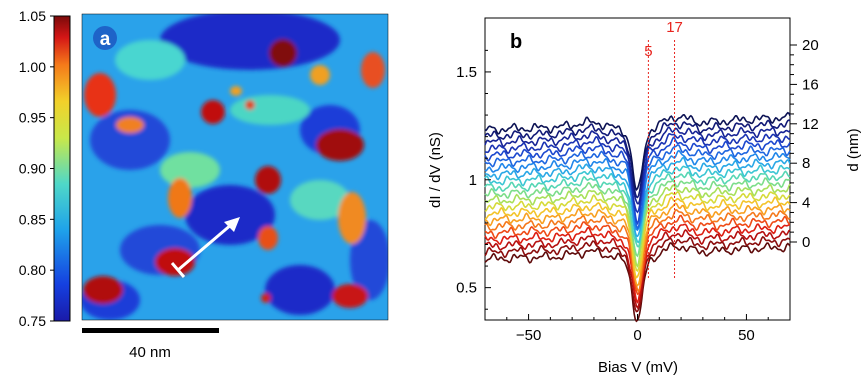  Describe the element at coordinates (806, 242) in the screenshot. I see `right-tick-label: 0` at that location.